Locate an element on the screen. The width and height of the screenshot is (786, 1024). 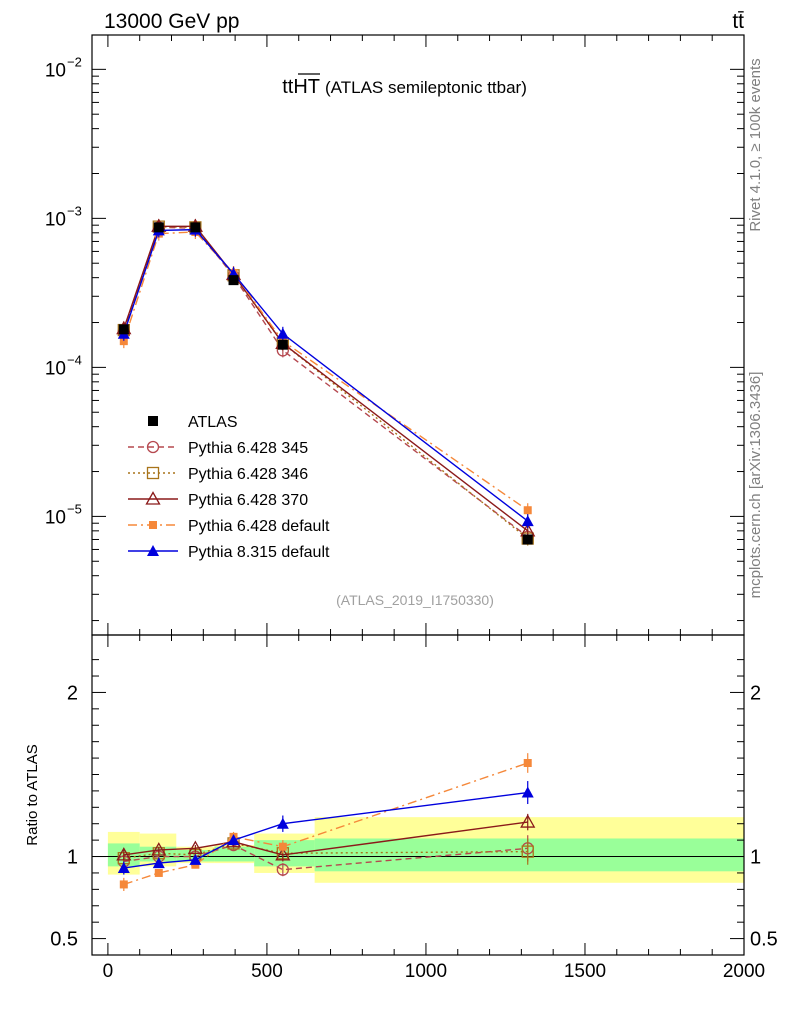
x-tick-label: 1500 is located at coordinates (585, 971).